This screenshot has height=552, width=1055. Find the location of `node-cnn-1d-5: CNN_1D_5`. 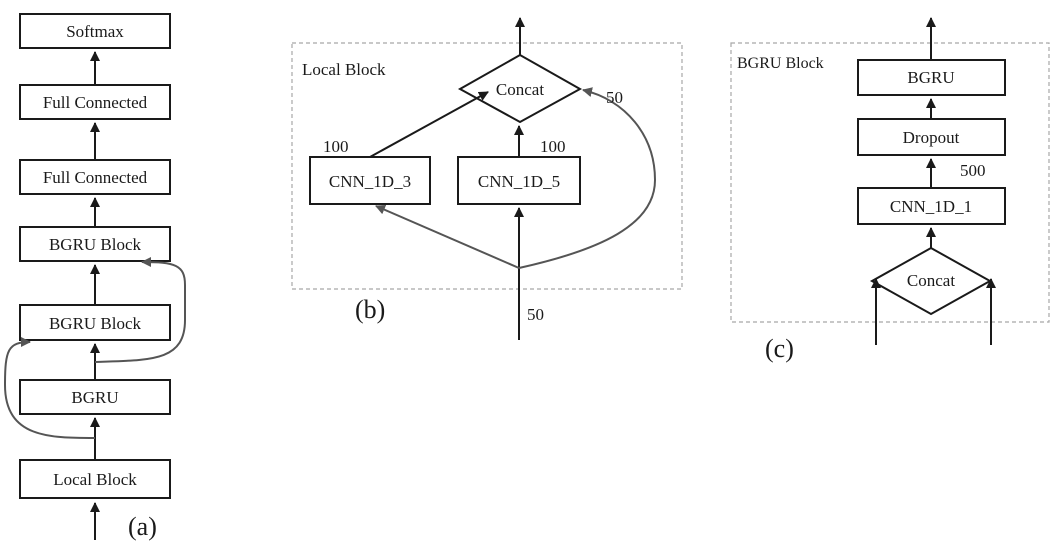

node-cnn-1d-5: CNN_1D_5 is located at coordinates (519, 180).